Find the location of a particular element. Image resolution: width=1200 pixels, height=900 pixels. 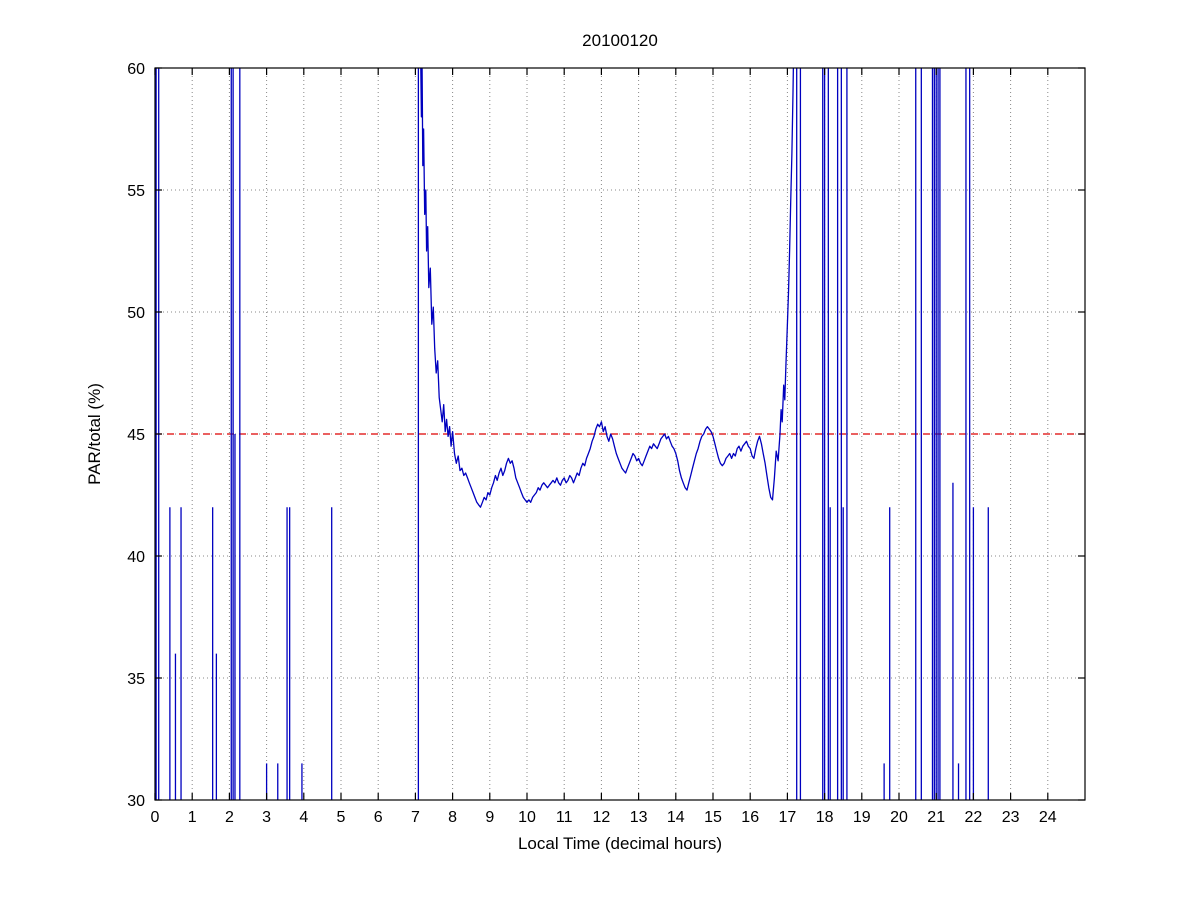

x-tick-label: 4 is located at coordinates (303, 817).